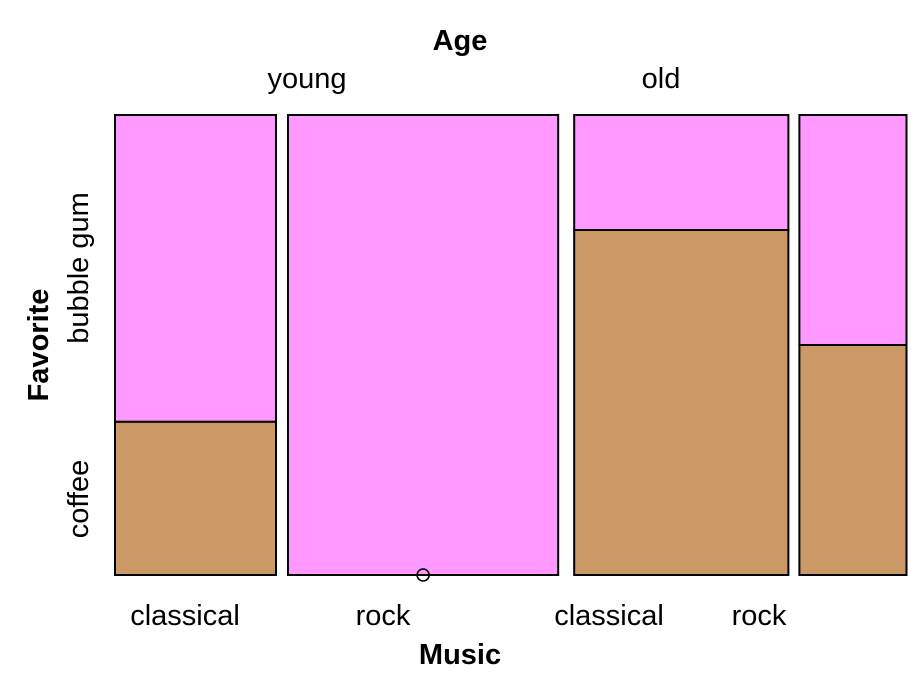 This screenshot has width=921, height=691. Describe the element at coordinates (196, 498) in the screenshot. I see `tile-young-classical-coffee` at that location.